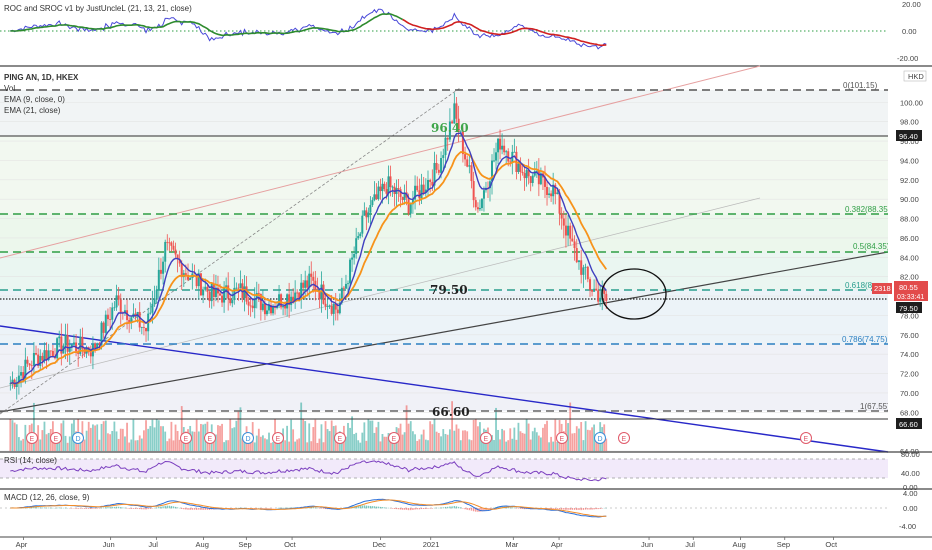 This screenshot has height=550, width=932. Describe the element at coordinates (911, 291) in the screenshot. I see `badge-last-price` at that location.